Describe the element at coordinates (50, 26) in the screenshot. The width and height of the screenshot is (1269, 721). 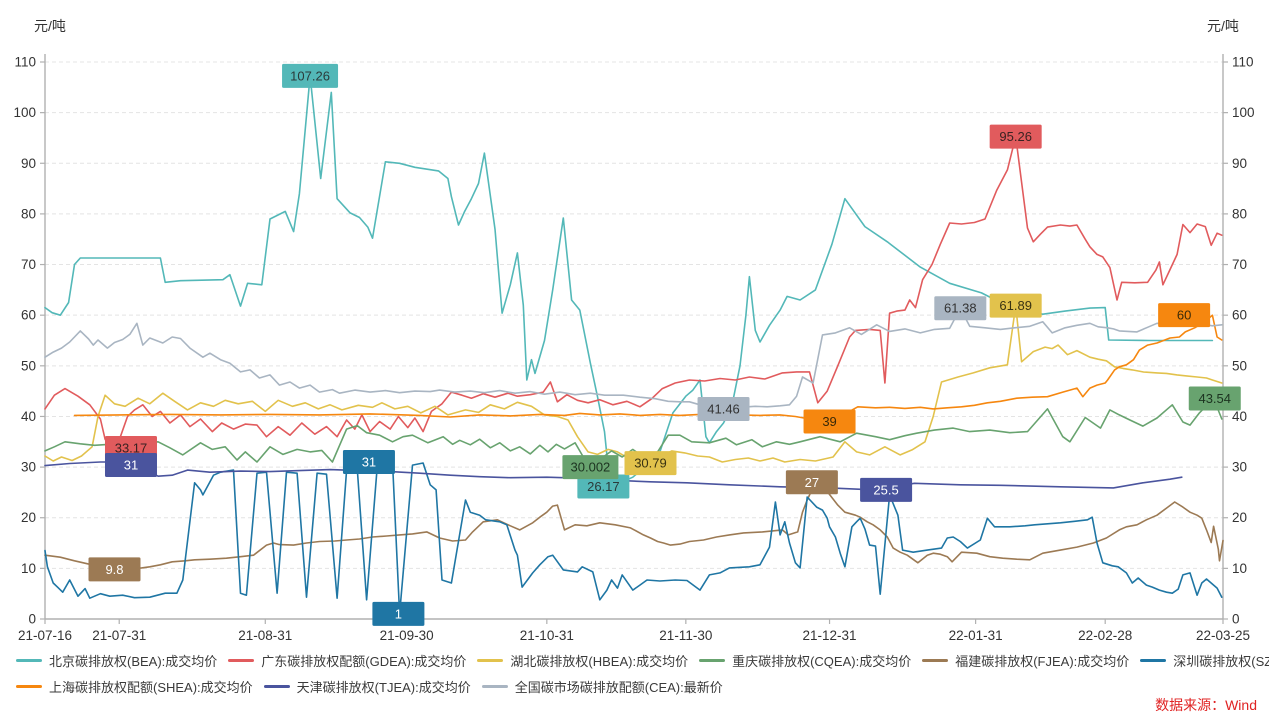
I see `y-axis-unit-left: 元/吨` at that location.